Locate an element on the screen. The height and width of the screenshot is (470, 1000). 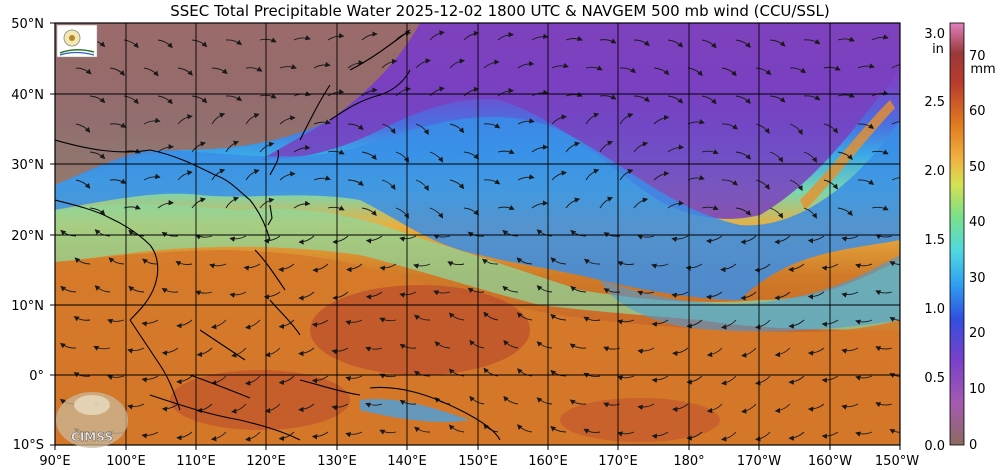
in-tick-label: 2.5 is located at coordinates (934, 102).